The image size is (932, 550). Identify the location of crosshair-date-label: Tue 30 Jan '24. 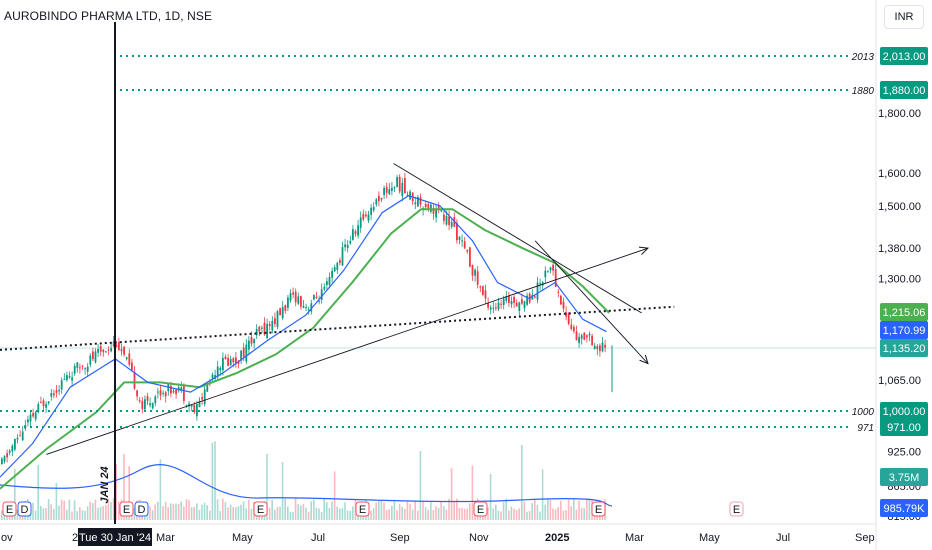
(115, 538).